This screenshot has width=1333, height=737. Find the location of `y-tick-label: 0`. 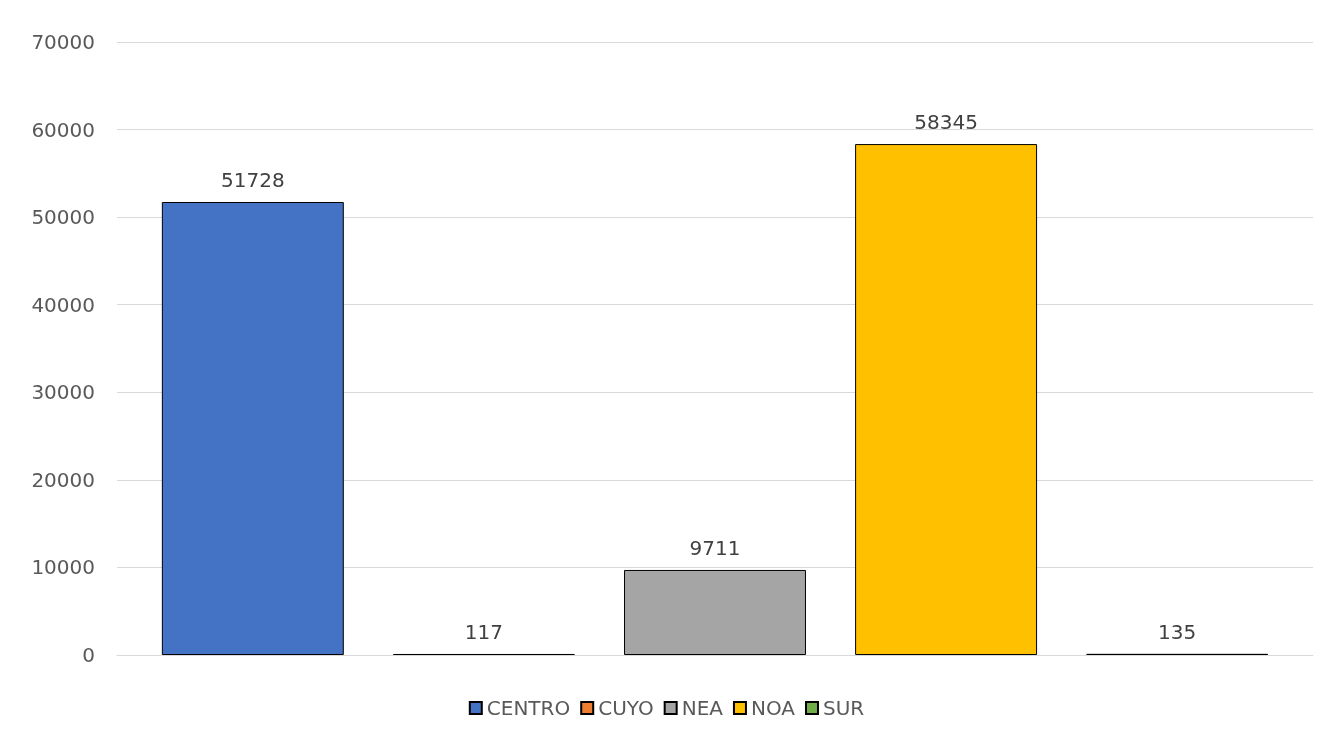

y-tick-label: 0 is located at coordinates (88, 655).